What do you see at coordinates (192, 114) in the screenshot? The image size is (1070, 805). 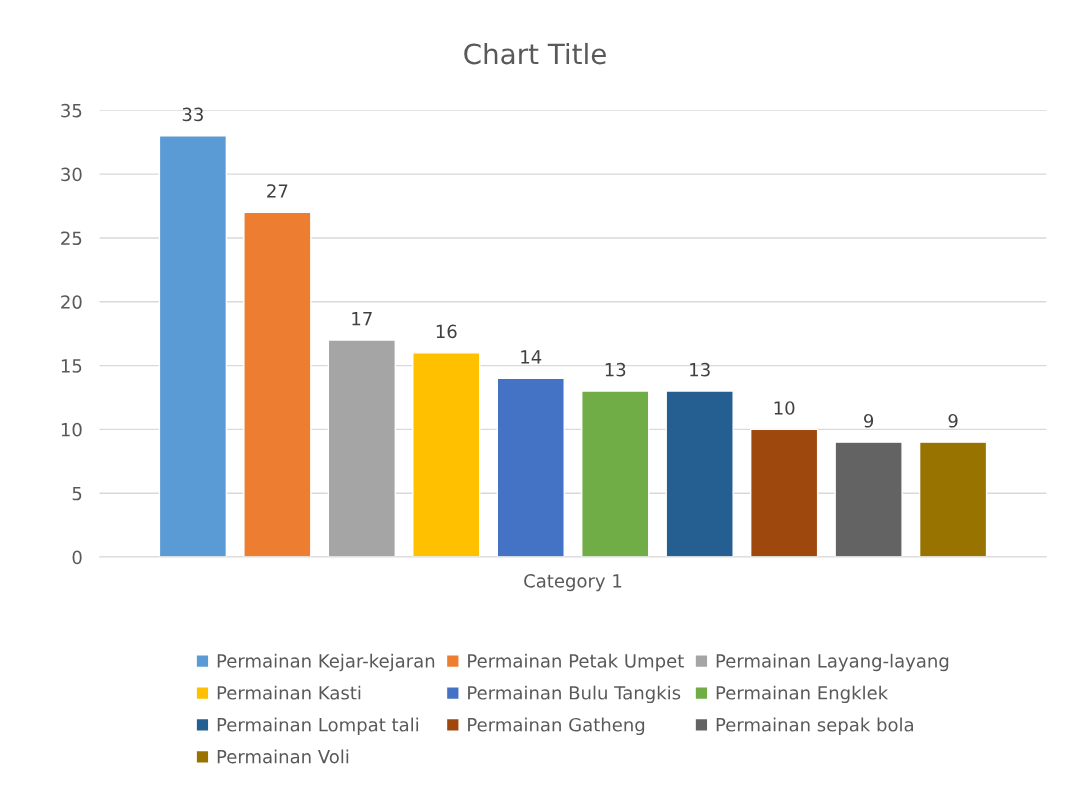 I see `data-label: 33` at bounding box center [192, 114].